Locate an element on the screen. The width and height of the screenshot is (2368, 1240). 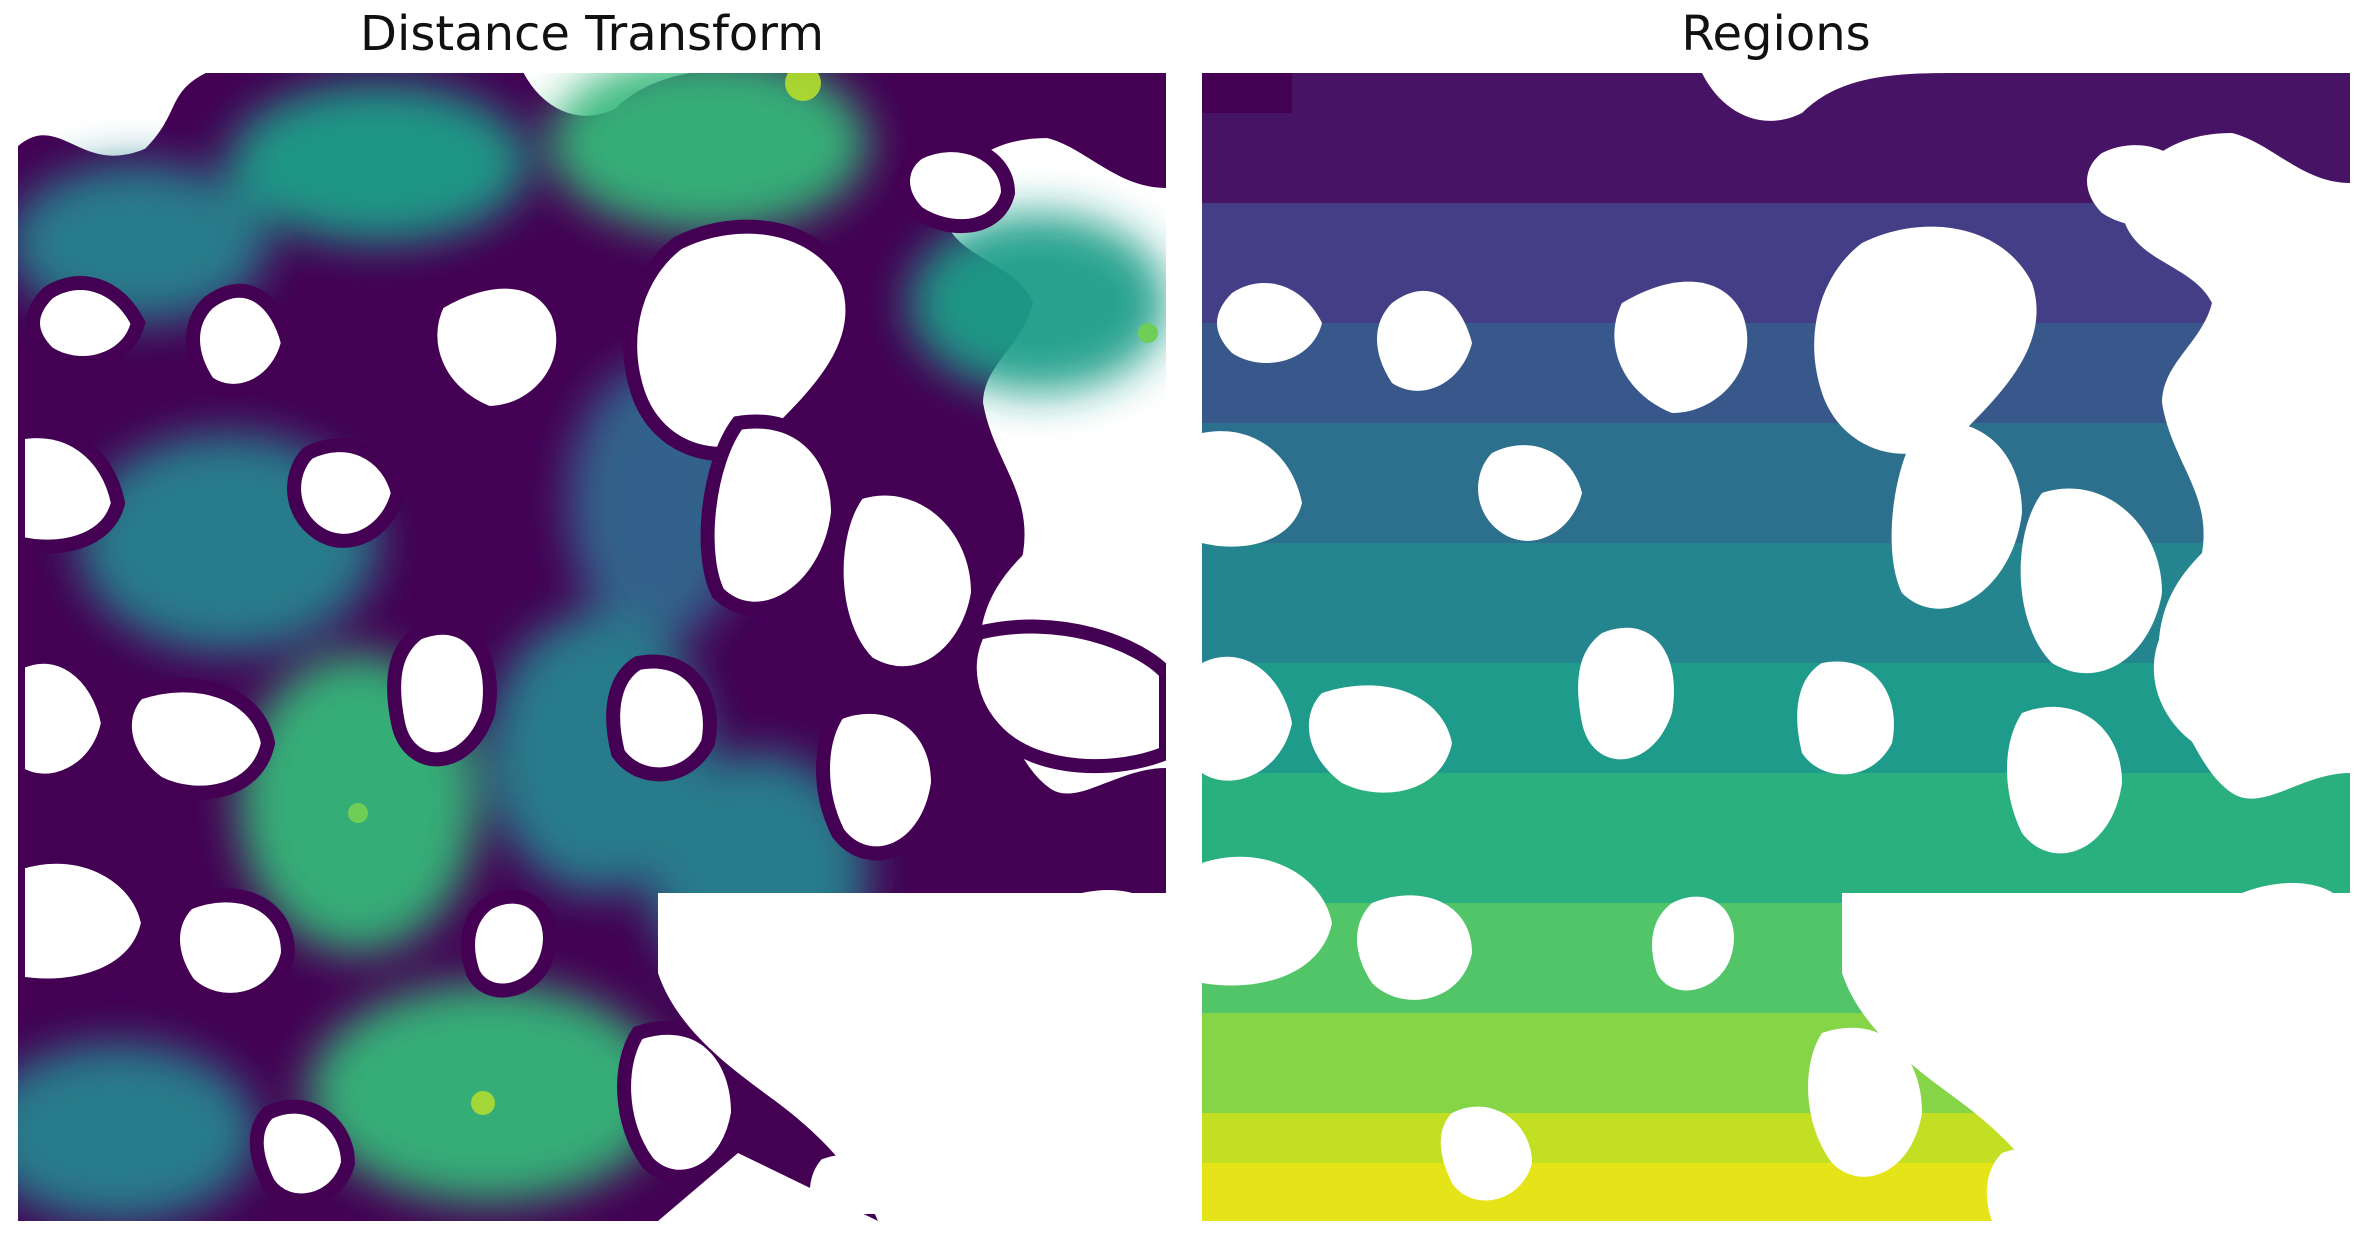
distance-transform-title: Distance Transform is located at coordinates (592, 34).